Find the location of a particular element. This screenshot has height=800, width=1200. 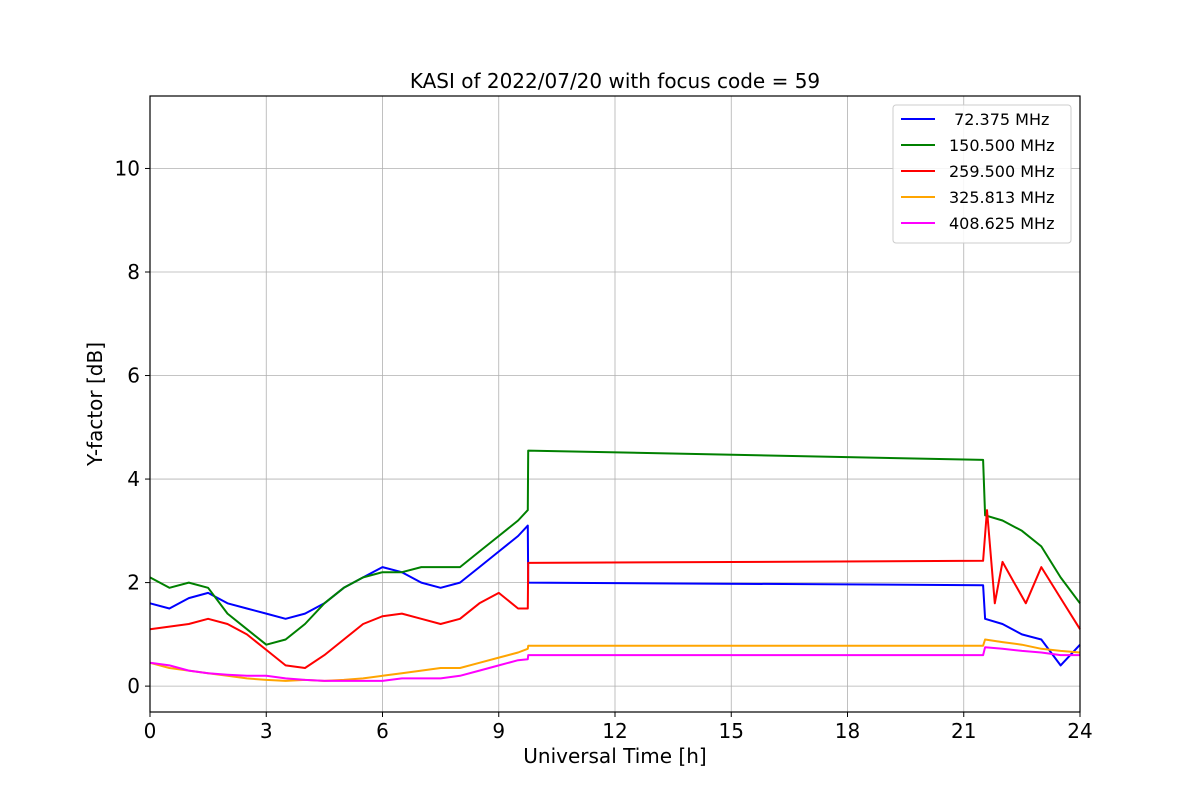

legend-label-0: 72.375 MHz is located at coordinates (999, 119).